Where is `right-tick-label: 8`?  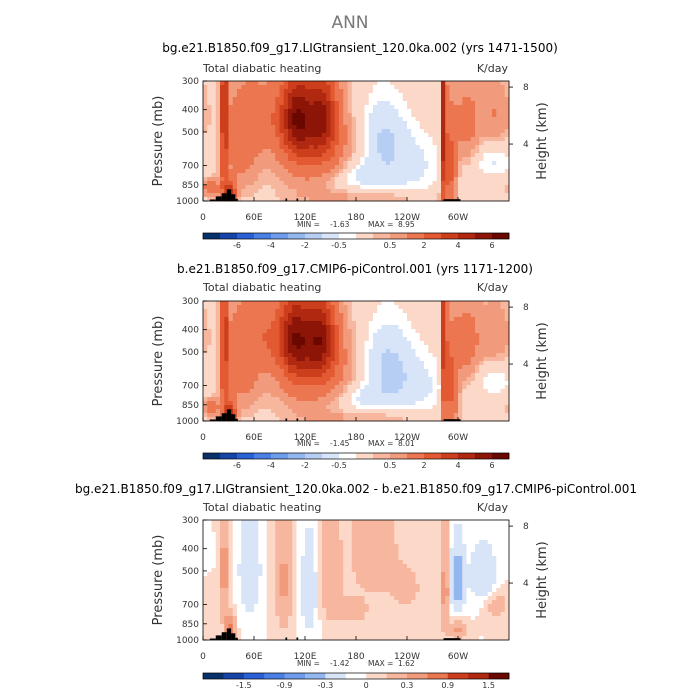 right-tick-label: 8 is located at coordinates (526, 308).